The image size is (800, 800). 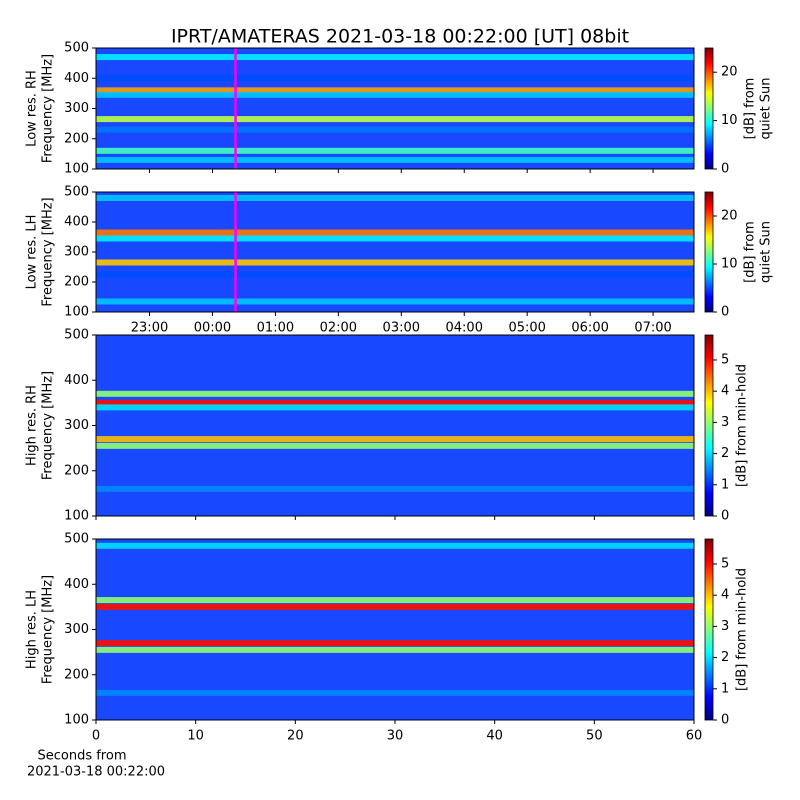 What do you see at coordinates (589, 328) in the screenshot?
I see `x-tick-label: 06:00` at bounding box center [589, 328].